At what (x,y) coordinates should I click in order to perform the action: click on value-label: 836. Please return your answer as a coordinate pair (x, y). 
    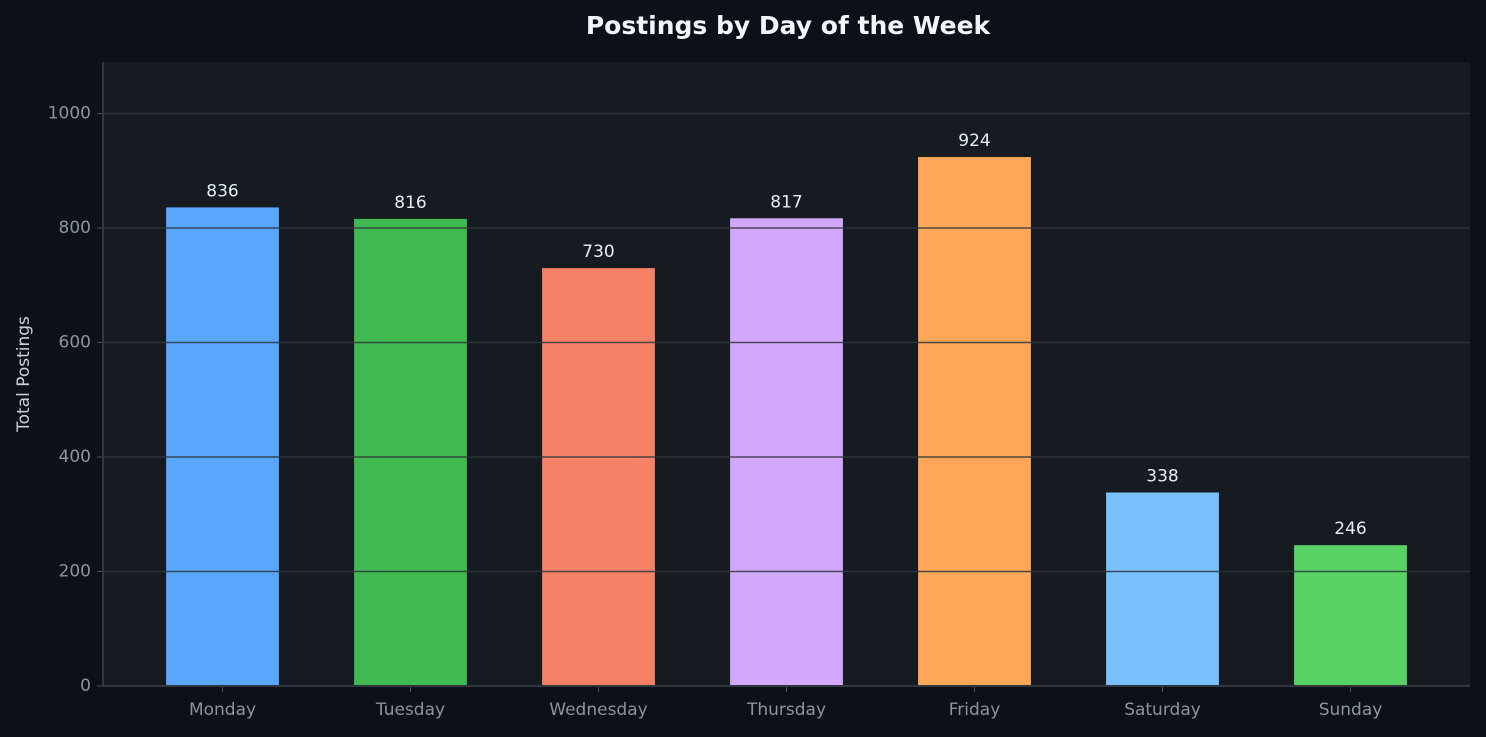
    Looking at the image, I should click on (222, 191).